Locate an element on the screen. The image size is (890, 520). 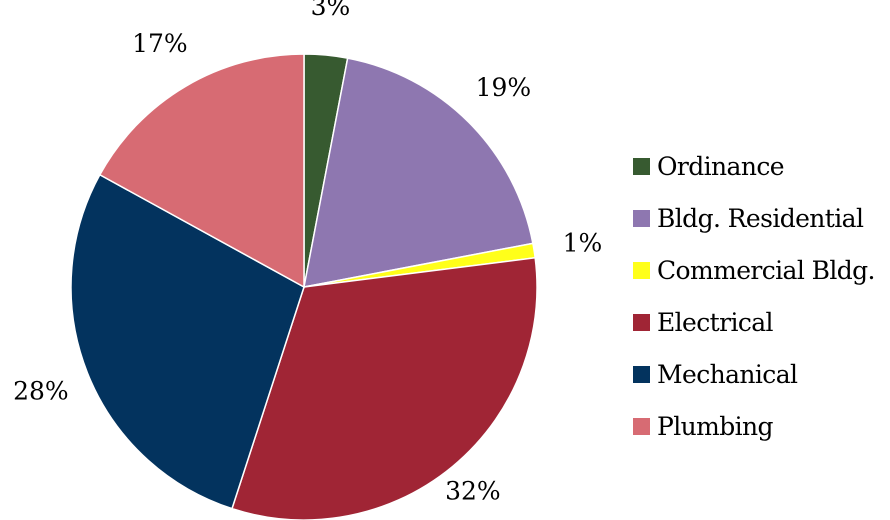
legend-item-electrical: Electrical is located at coordinates (761, 322).